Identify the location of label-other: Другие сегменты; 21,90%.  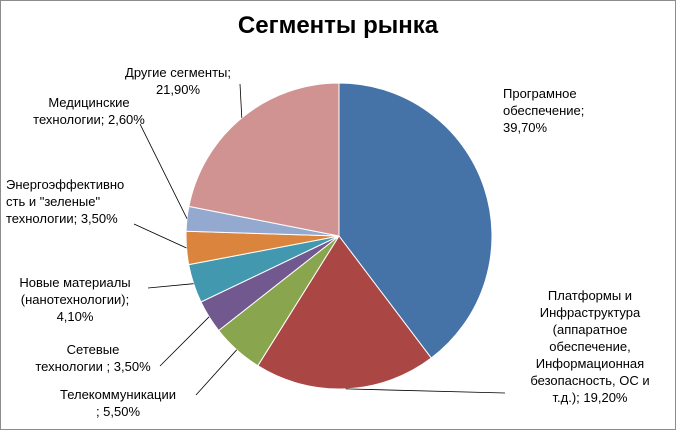
(178, 81).